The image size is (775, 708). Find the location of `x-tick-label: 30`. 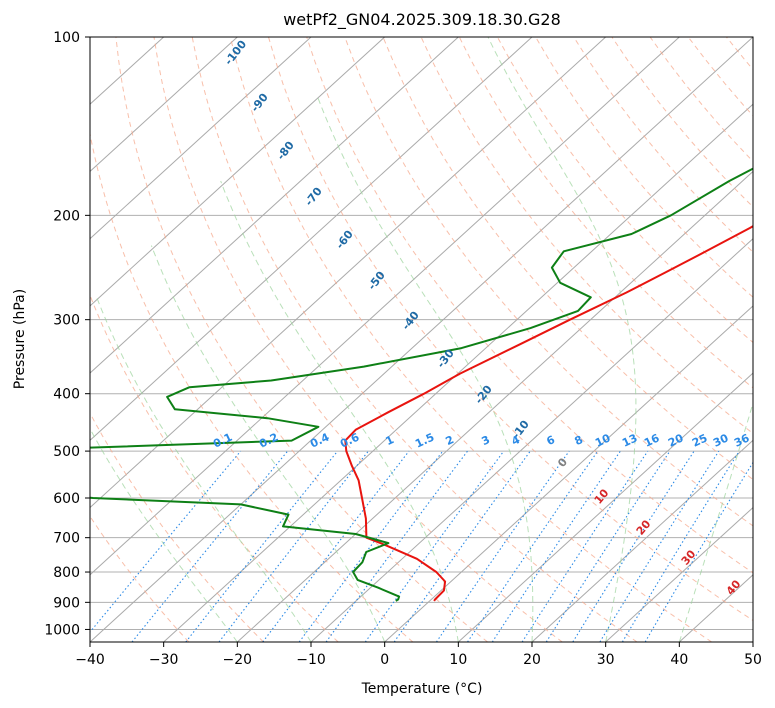

x-tick-label: 30 is located at coordinates (606, 660).